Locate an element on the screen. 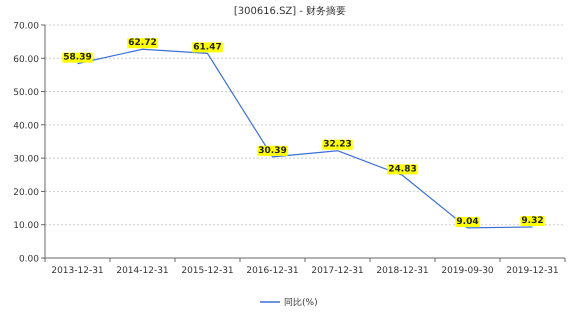 The height and width of the screenshot is (315, 580). y-tick-label: 30.00 is located at coordinates (26, 159).